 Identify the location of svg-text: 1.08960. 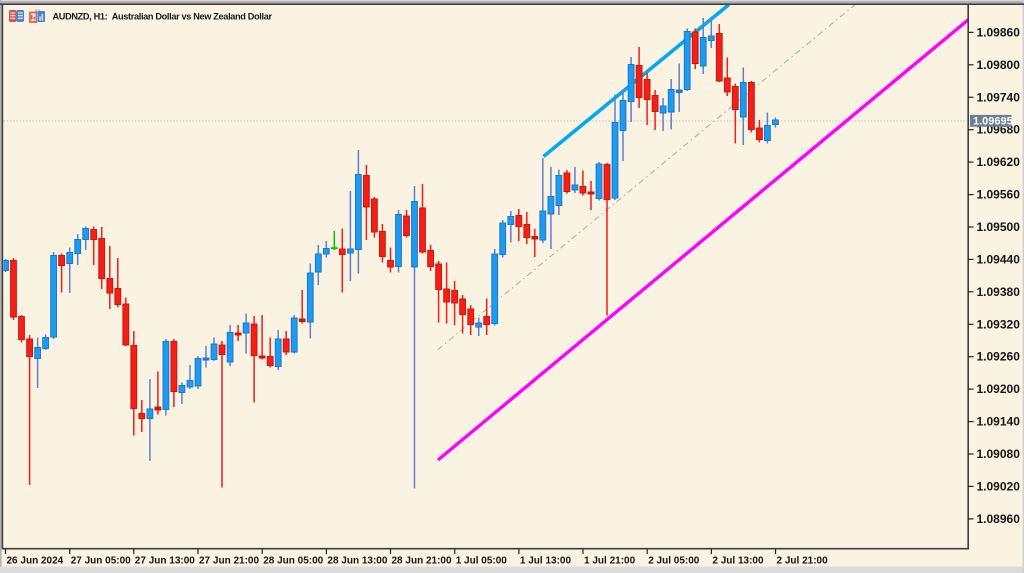
(999, 519).